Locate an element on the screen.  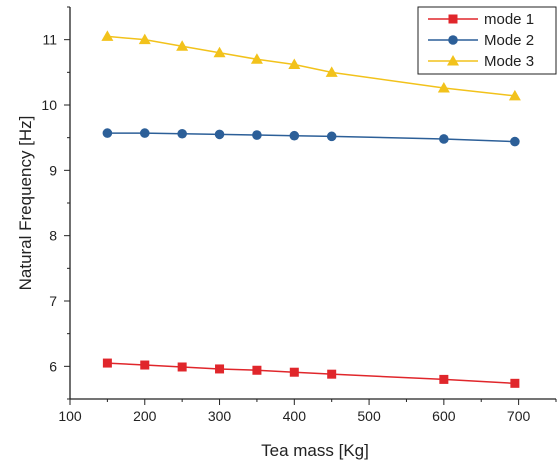
y-tick-label: 6 is located at coordinates (53, 366).